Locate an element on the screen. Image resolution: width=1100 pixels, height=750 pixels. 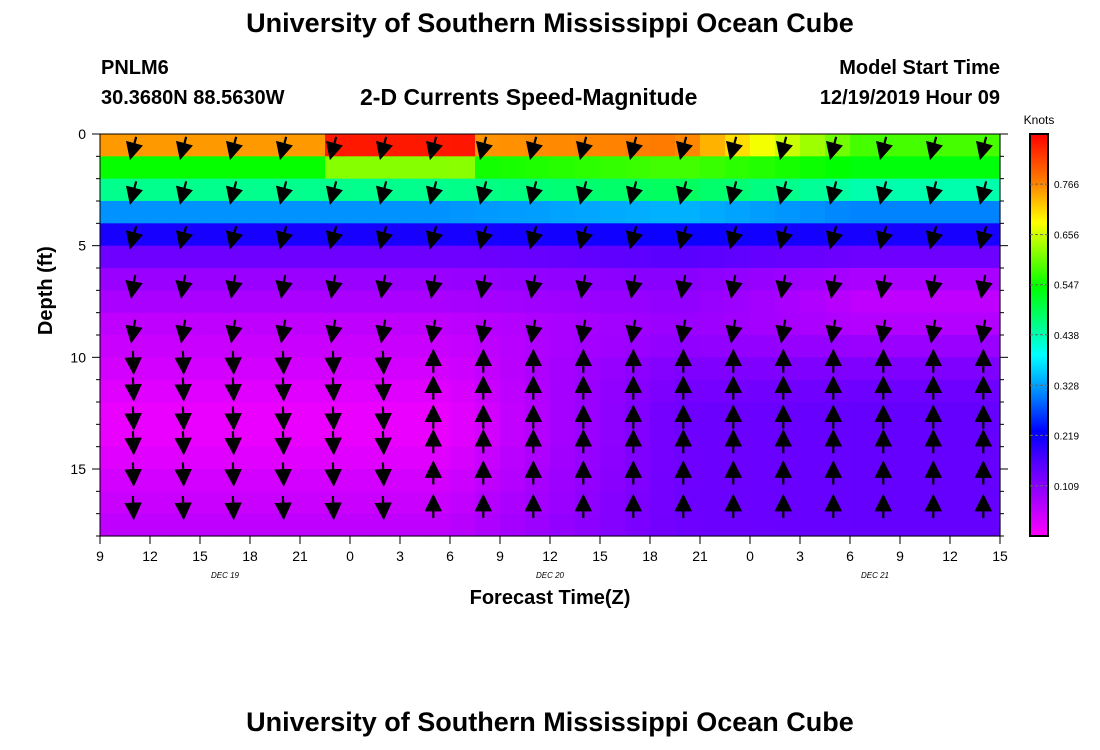
x-axis-tick-label: 12 is located at coordinates (150, 556).